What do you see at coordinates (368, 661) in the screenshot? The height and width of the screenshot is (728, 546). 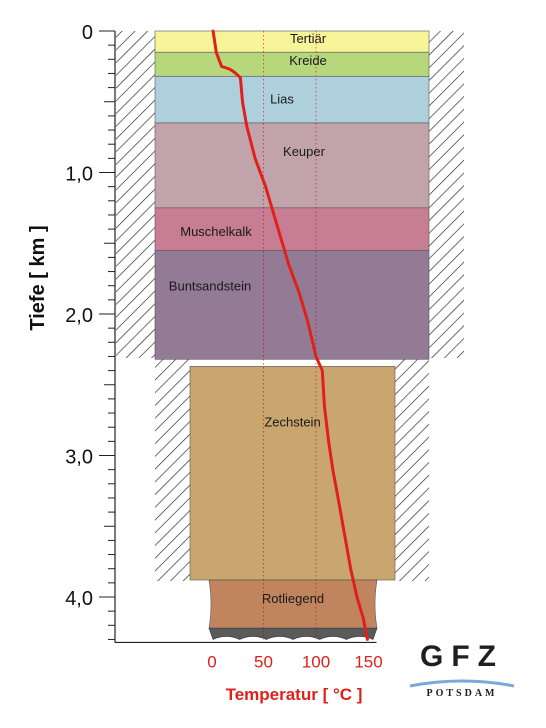 I see `x-tick-label: 150` at bounding box center [368, 661].